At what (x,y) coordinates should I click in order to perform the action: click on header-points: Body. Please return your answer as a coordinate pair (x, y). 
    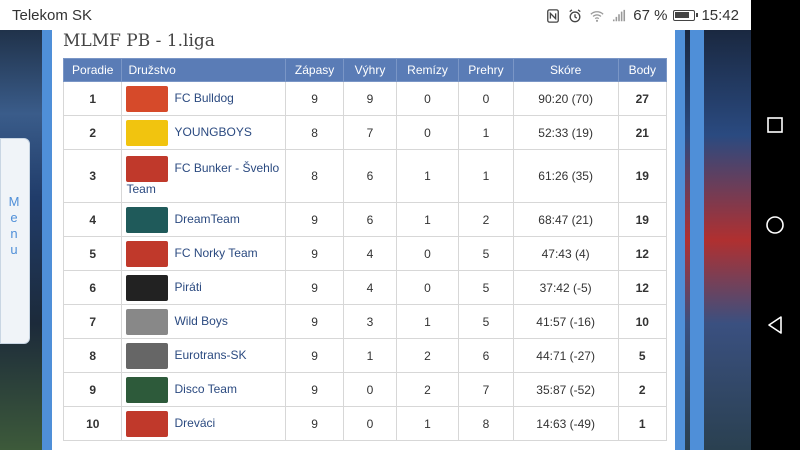
    Looking at the image, I should click on (642, 70).